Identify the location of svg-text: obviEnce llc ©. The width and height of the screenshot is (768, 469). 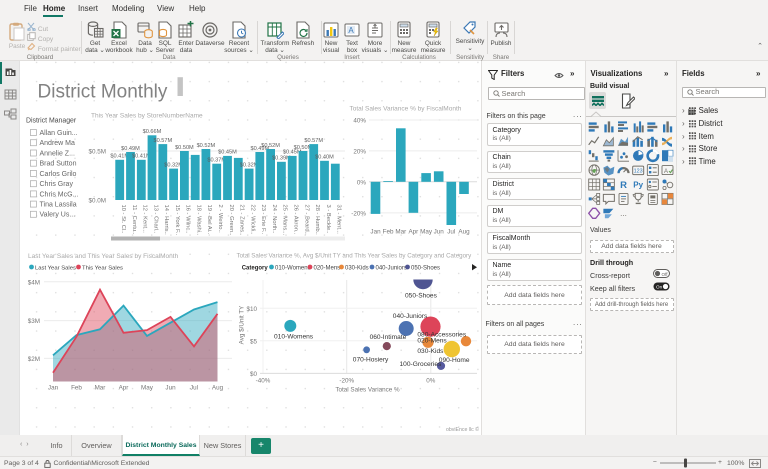
(462, 429).